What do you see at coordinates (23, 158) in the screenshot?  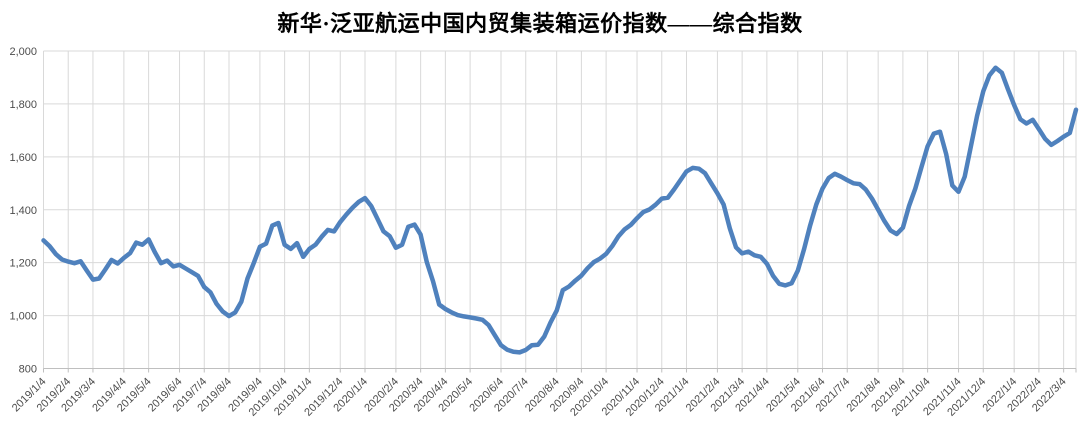 I see `y-tick-label: 1,600` at bounding box center [23, 158].